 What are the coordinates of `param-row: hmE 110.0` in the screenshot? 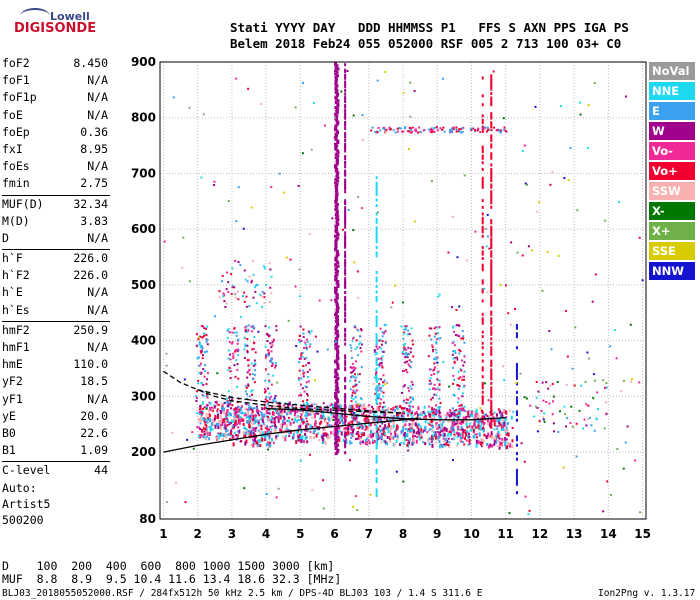 It's located at (56, 364).